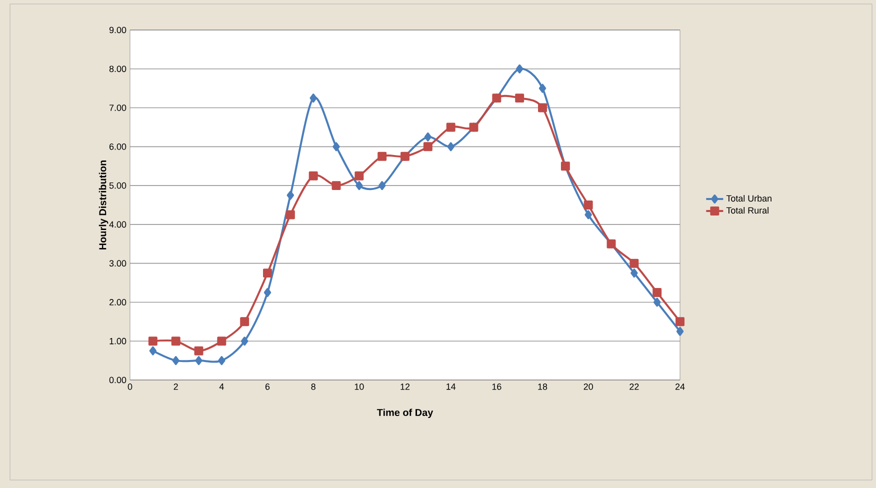 The image size is (876, 488). What do you see at coordinates (497, 387) in the screenshot?
I see `x-tick-label: 16` at bounding box center [497, 387].